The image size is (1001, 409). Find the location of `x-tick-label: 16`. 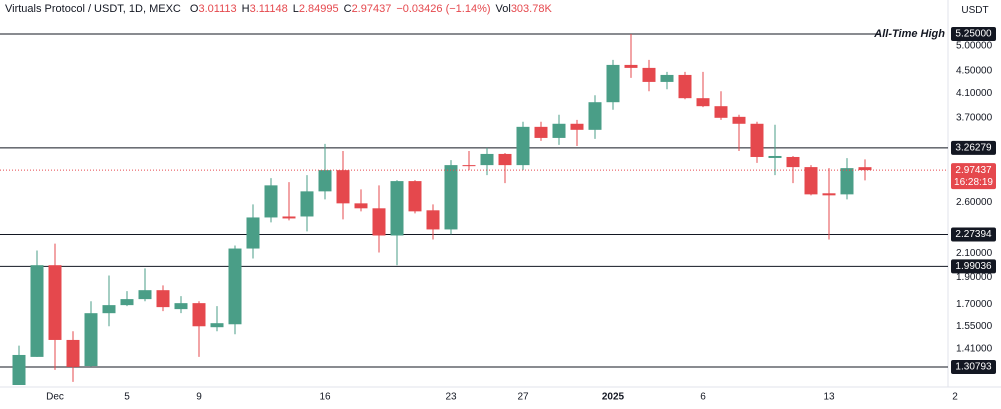

x-tick-label: 16 is located at coordinates (325, 397).